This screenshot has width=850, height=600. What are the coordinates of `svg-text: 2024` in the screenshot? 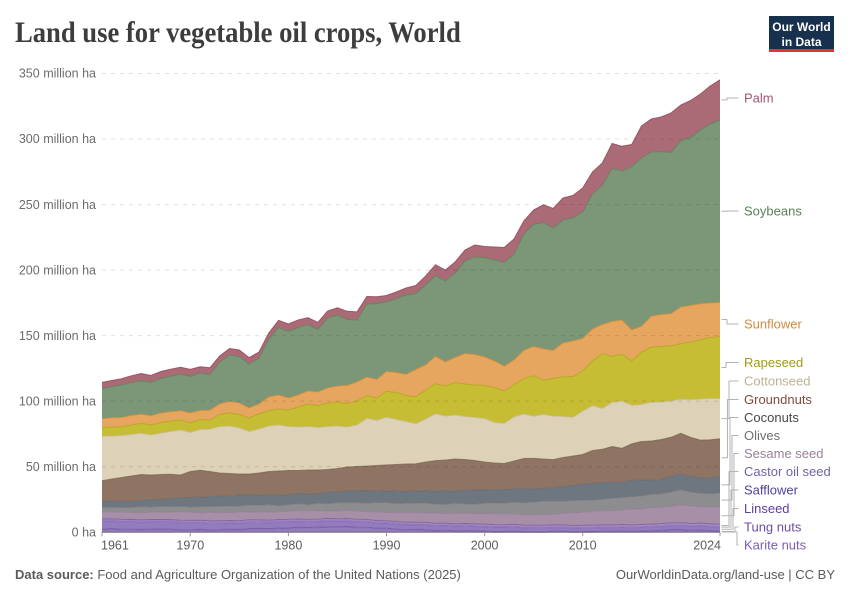 It's located at (707, 546).